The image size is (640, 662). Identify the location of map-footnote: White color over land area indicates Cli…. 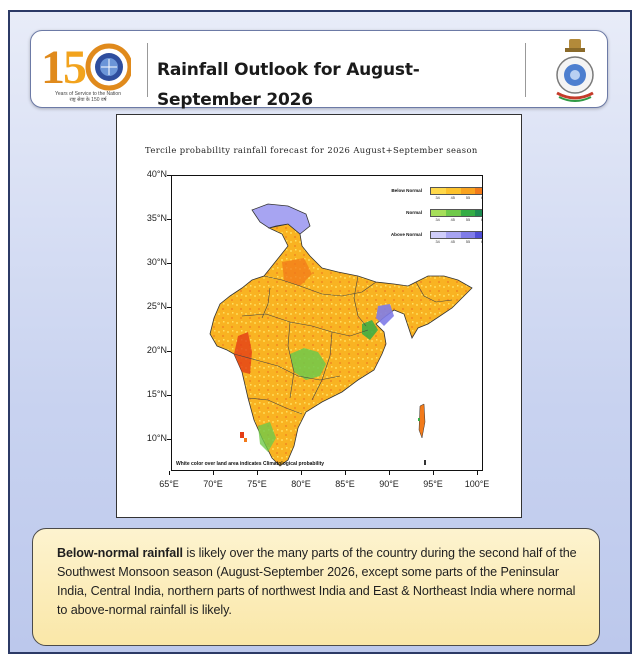
(250, 464).